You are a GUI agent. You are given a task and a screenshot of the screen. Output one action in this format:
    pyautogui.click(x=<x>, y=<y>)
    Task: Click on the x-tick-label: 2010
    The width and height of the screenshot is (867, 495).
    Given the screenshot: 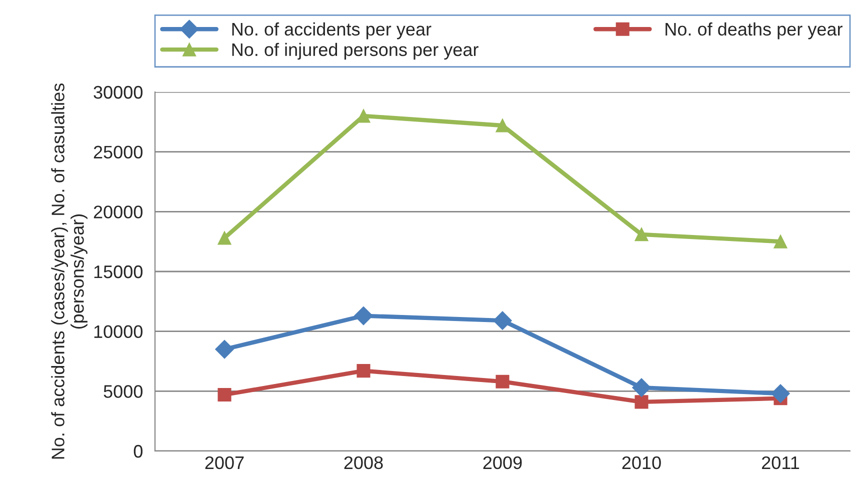 What is the action you would take?
    pyautogui.click(x=641, y=463)
    